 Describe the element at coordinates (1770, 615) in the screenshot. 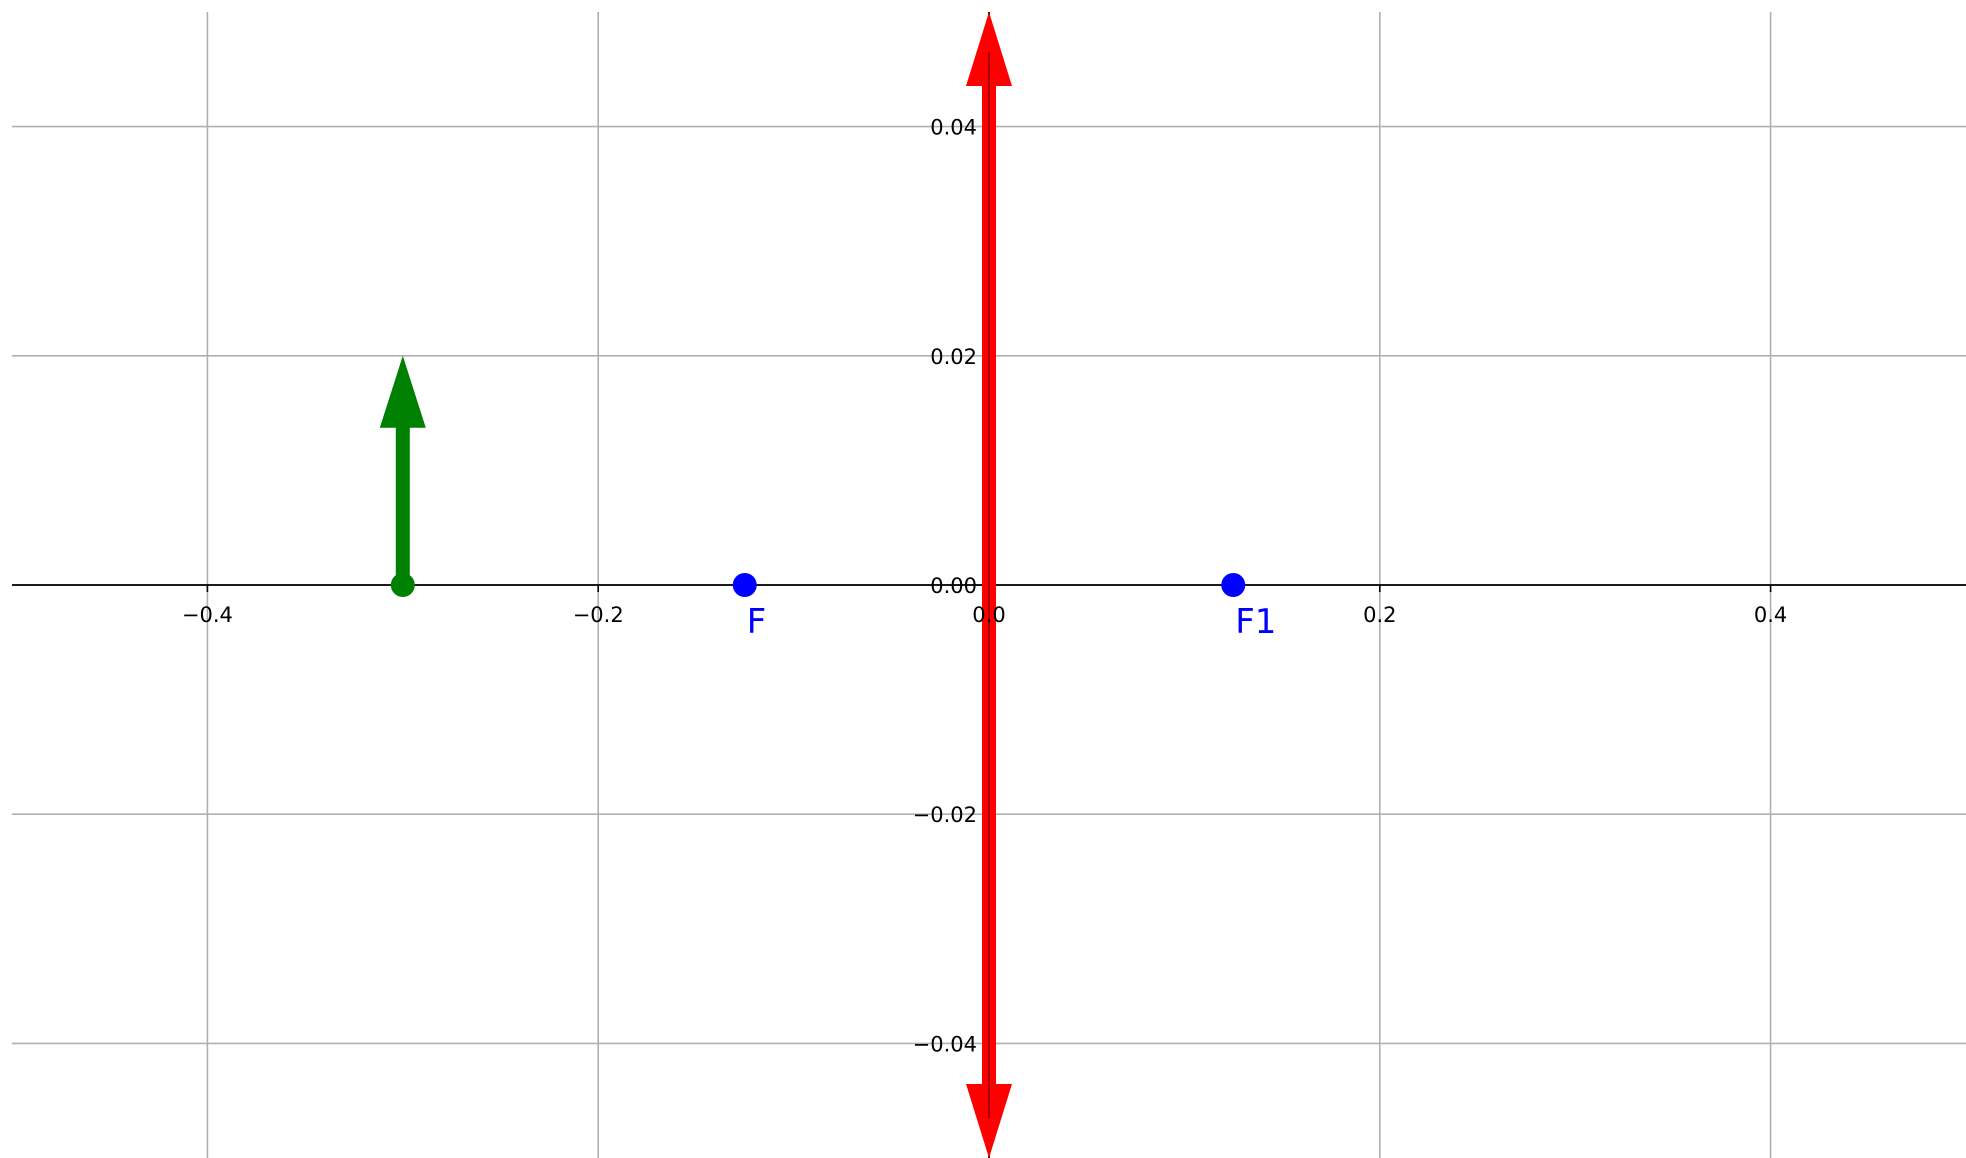

I see `x-tick-label: 0.4` at that location.